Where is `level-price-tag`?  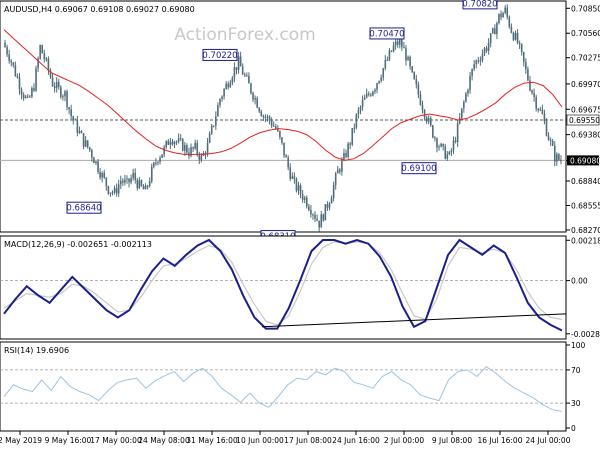 level-price-tag is located at coordinates (583, 120).